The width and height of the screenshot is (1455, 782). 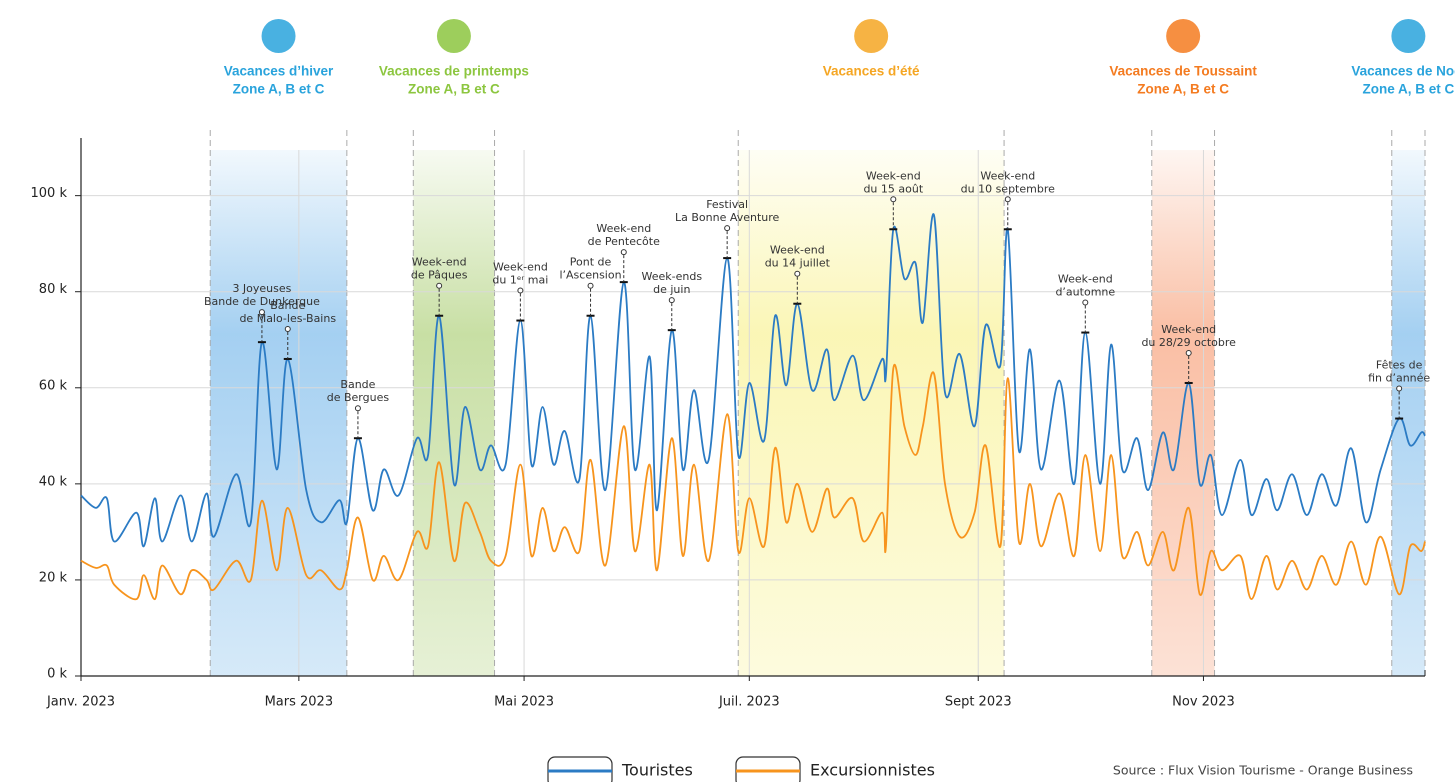 What do you see at coordinates (727, 217) in the screenshot?
I see `annotation-text: La Bonne Aventure` at bounding box center [727, 217].